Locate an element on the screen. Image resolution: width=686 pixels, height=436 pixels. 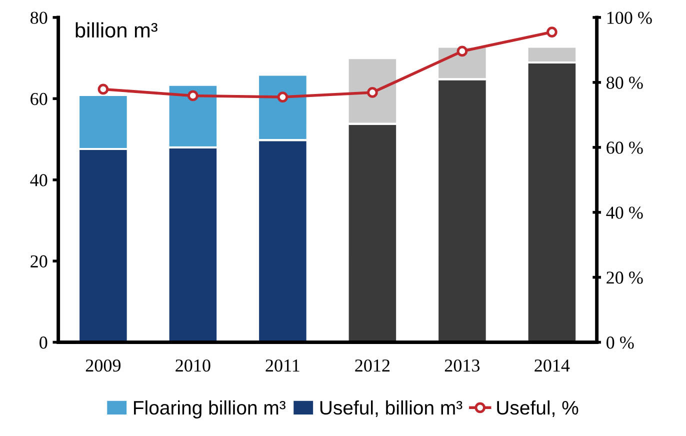
legend-label: Useful, % is located at coordinates (537, 408).